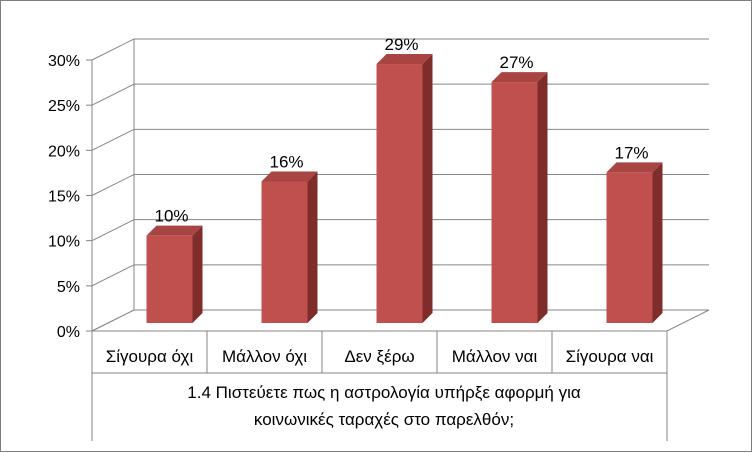  I want to click on x-tick-label: Μάλλον όχι, so click(264, 356).